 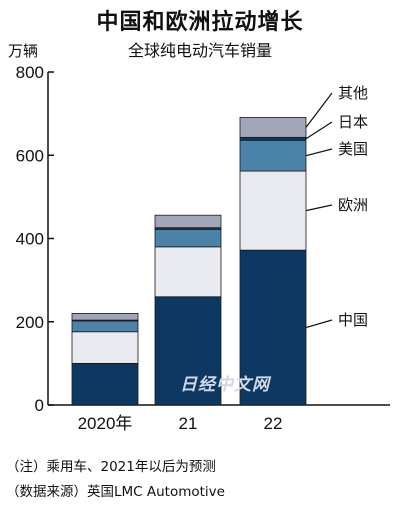 What do you see at coordinates (273, 423) in the screenshot?
I see `x-category-label: 22` at bounding box center [273, 423].